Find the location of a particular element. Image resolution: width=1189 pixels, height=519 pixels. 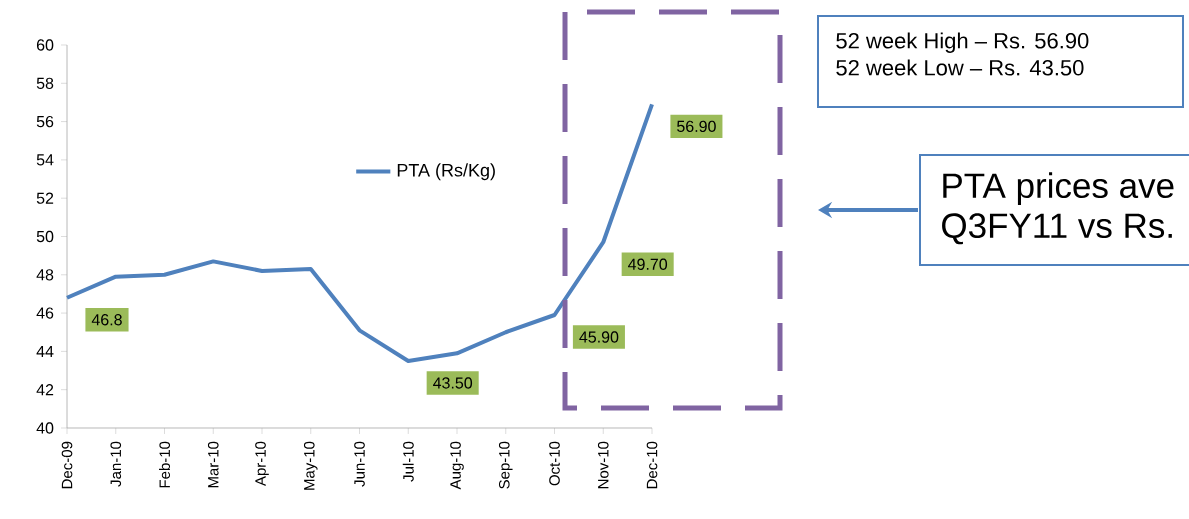

x-tick-label: Jan-10 is located at coordinates (116, 464).